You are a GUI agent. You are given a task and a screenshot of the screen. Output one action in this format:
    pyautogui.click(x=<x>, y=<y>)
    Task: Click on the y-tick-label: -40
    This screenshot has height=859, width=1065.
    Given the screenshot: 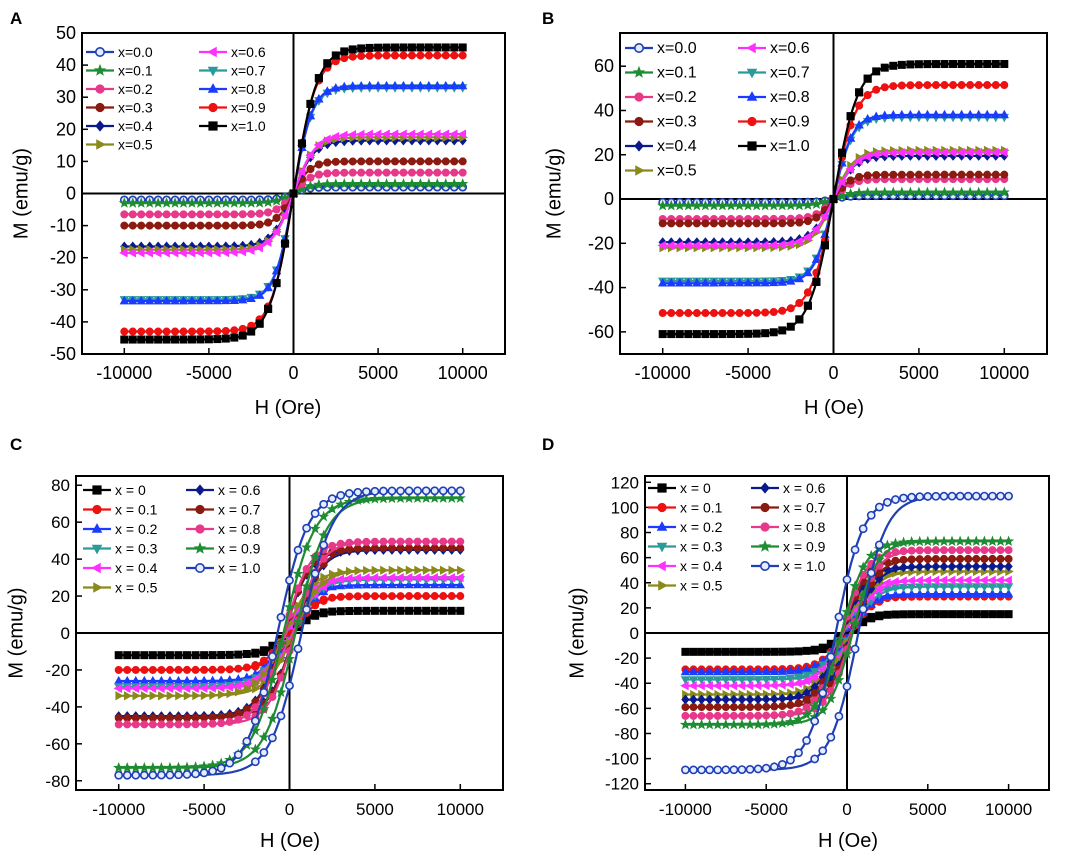 What is the action you would take?
    pyautogui.click(x=601, y=288)
    